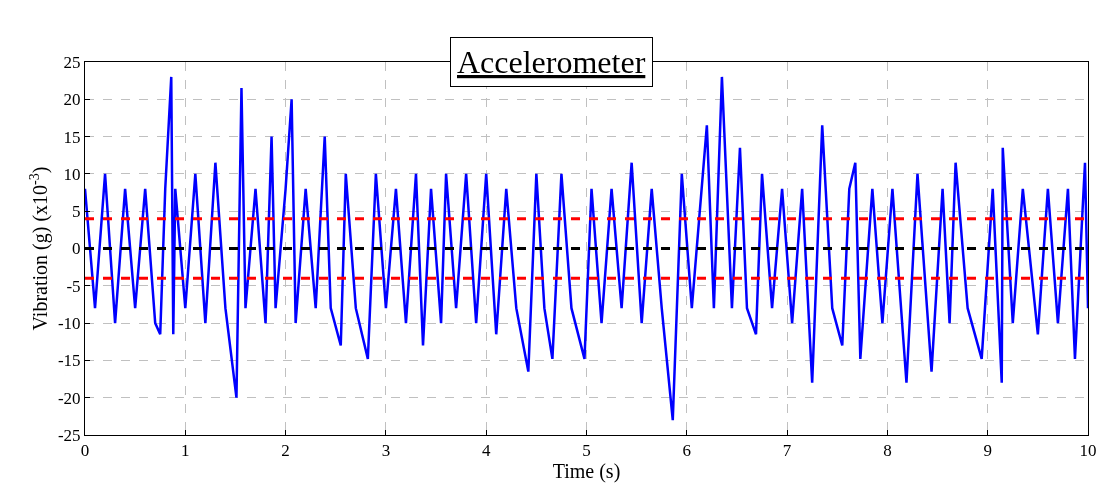 This screenshot has width=1110, height=495. I want to click on x-tick-label: 2, so click(285, 451).